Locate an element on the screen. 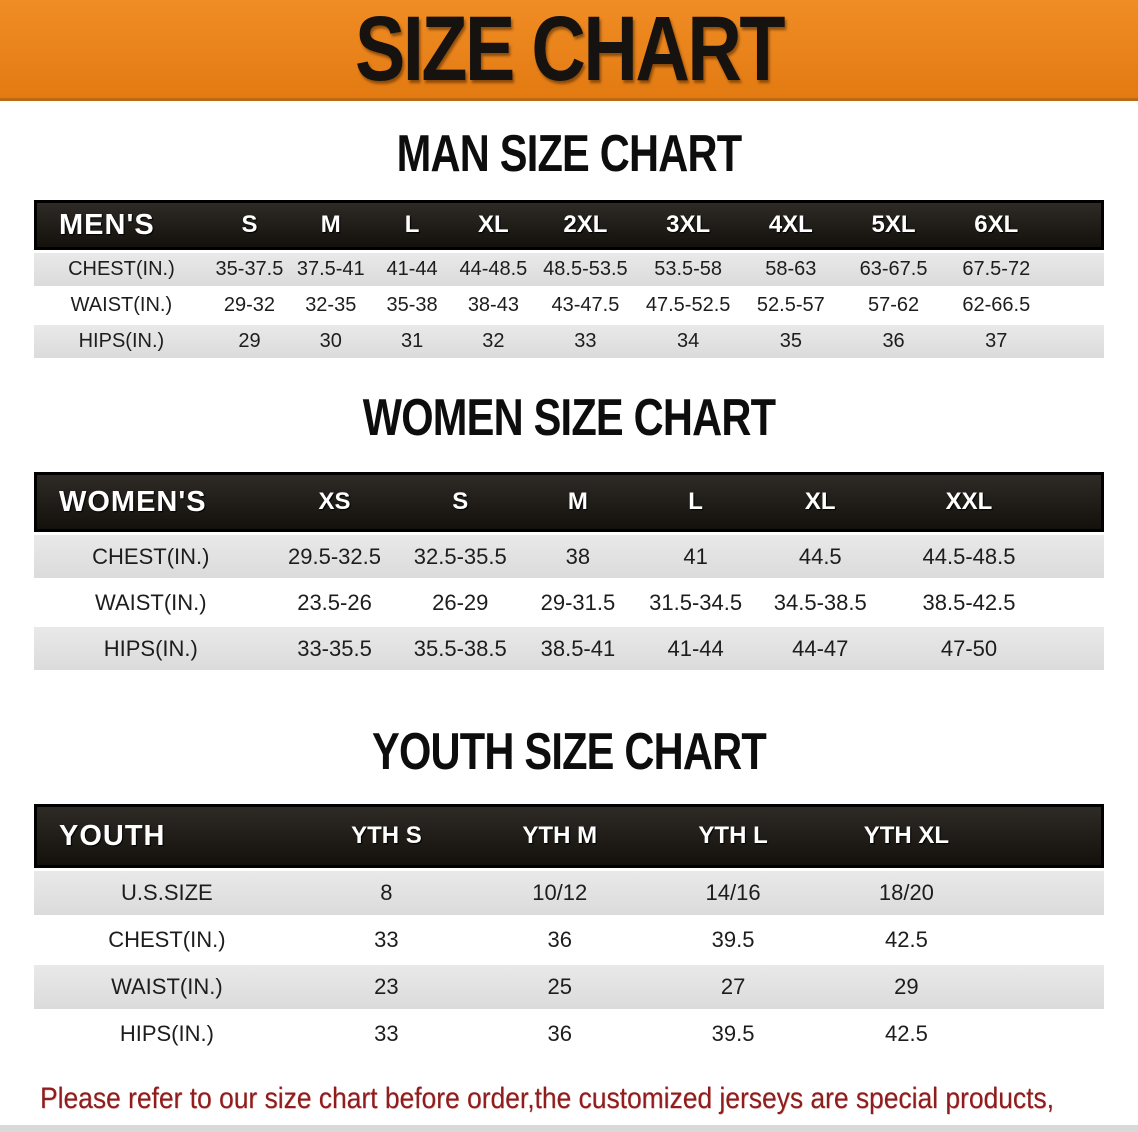 The width and height of the screenshot is (1138, 1132). value-cell: 35-37.5 is located at coordinates (249, 269).